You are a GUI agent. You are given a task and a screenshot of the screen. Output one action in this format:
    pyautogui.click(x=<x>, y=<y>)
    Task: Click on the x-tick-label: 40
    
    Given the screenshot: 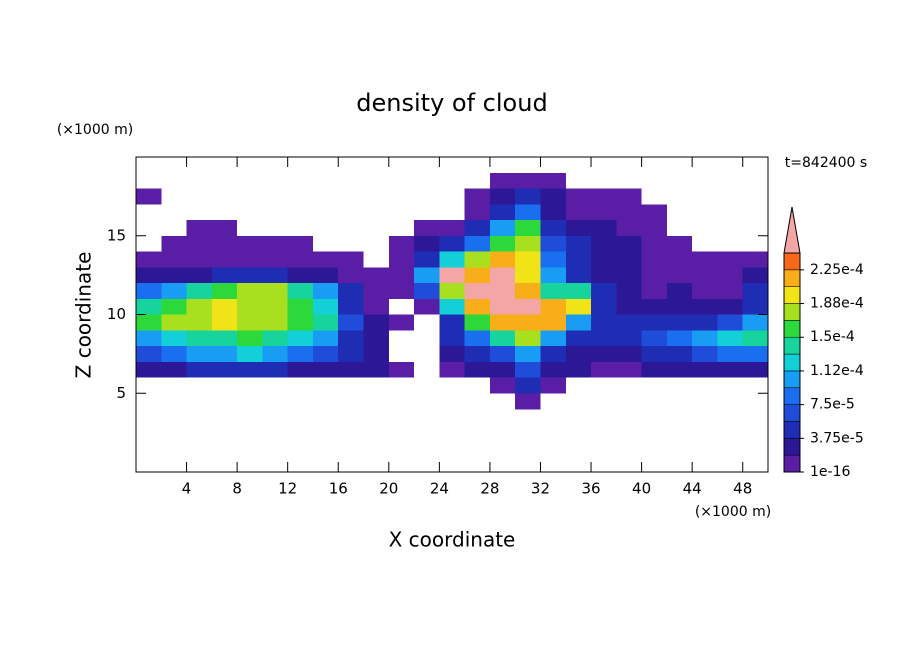 What is the action you would take?
    pyautogui.click(x=641, y=489)
    